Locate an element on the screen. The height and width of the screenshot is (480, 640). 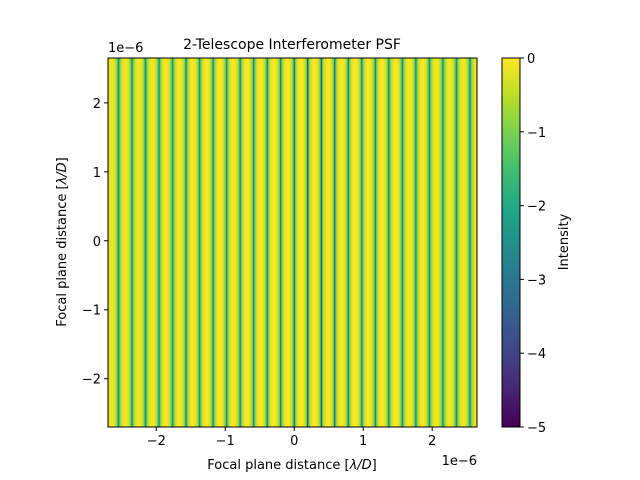
y-axis-label: Focal plane distance [λ/D] is located at coordinates (62, 242).